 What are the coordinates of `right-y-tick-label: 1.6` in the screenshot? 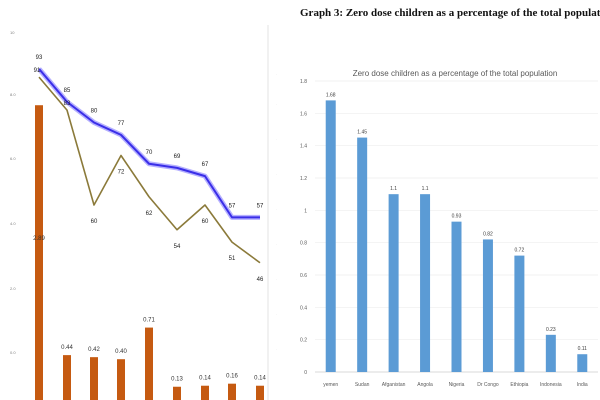 It's located at (303, 114).